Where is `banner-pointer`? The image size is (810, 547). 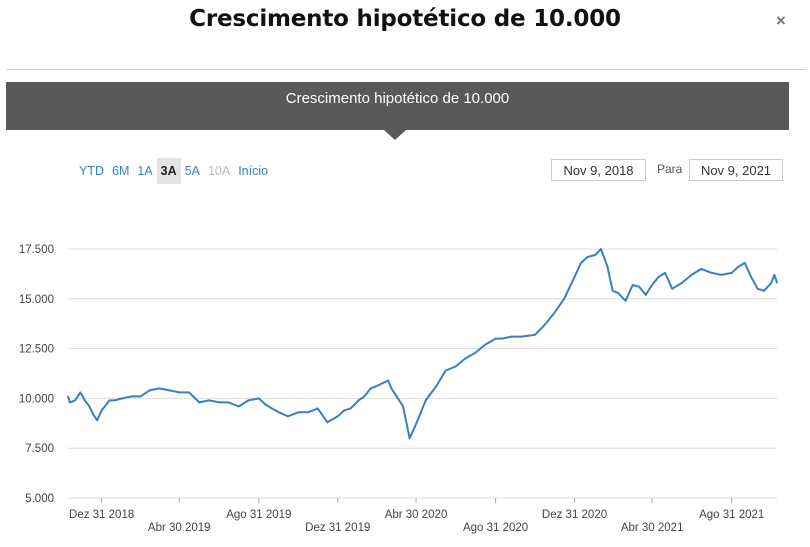 banner-pointer is located at coordinates (395, 135).